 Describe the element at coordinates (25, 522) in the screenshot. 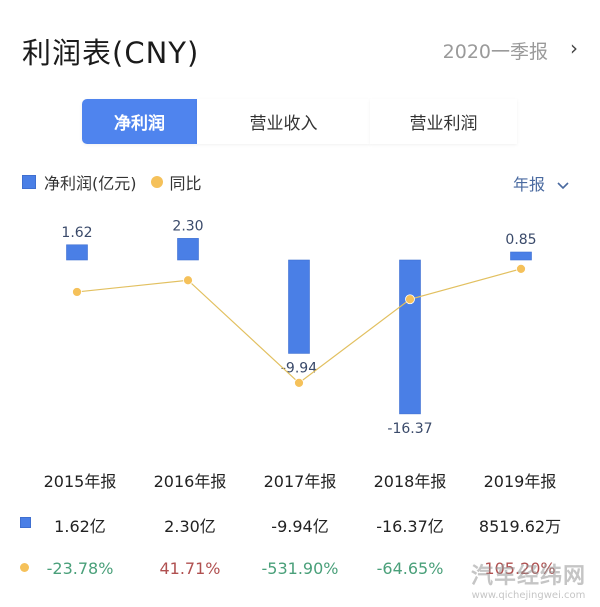

I see `bar-series-marker-icon` at that location.